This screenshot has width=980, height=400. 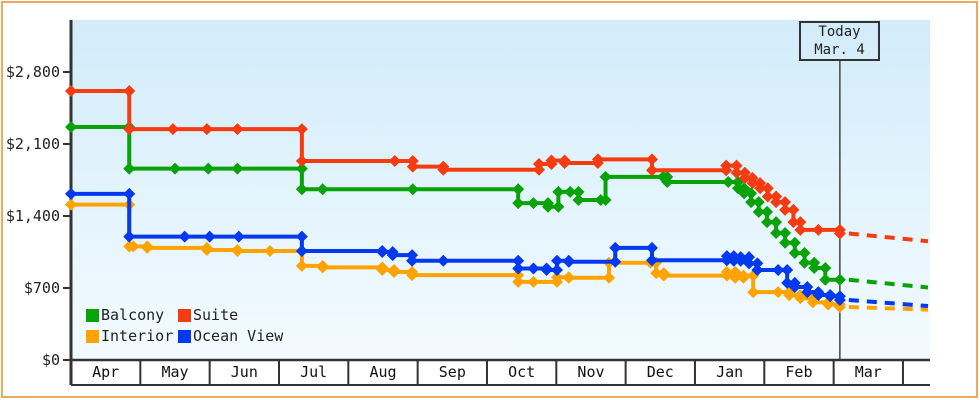 I want to click on today-annotation-box: Today Mar. 4, so click(x=839, y=41).